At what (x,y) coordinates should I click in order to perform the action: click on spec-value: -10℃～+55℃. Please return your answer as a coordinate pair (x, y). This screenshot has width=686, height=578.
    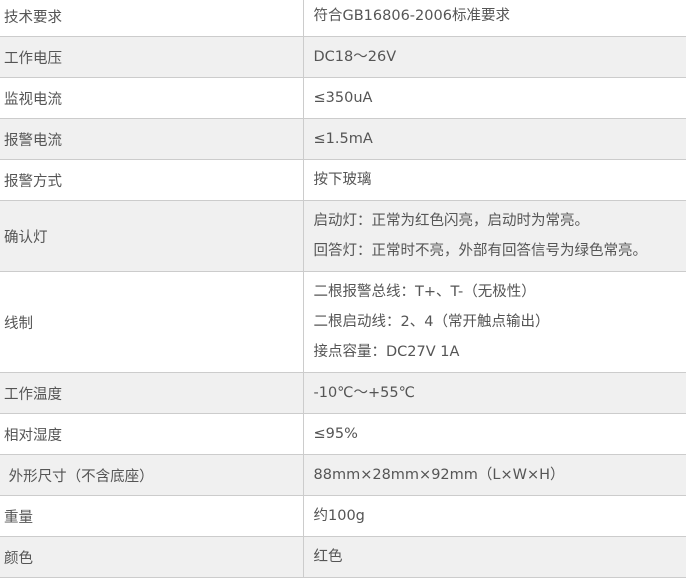
    Looking at the image, I should click on (494, 393).